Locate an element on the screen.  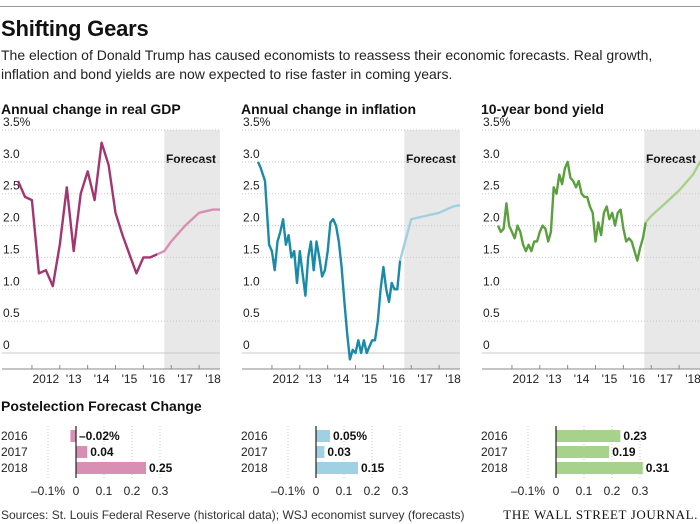
y-tick-label-inflation: 3.5% is located at coordinates (257, 122).